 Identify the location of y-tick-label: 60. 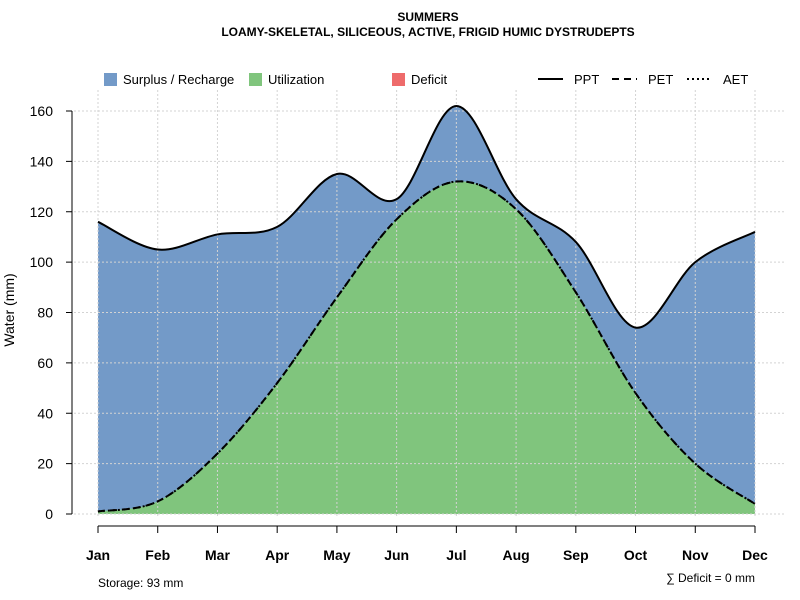
(45, 363).